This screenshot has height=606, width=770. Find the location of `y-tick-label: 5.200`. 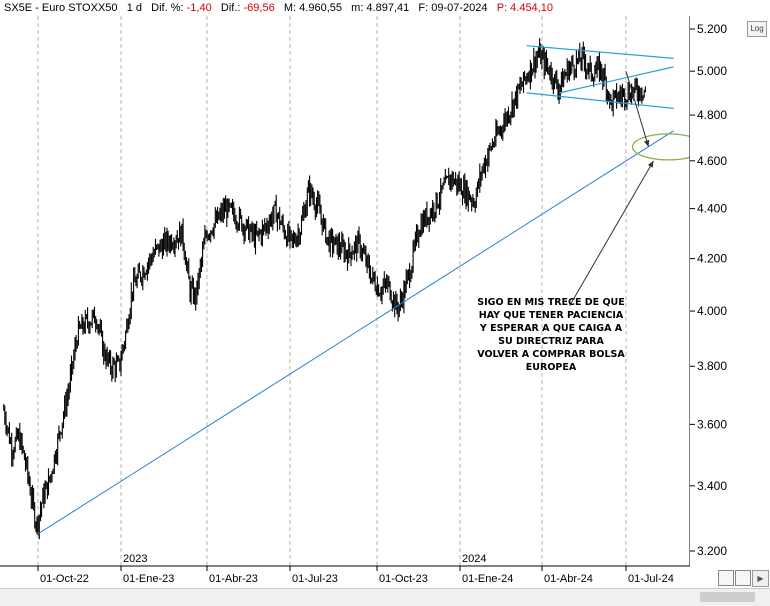

y-tick-label: 5.200 is located at coordinates (712, 29).